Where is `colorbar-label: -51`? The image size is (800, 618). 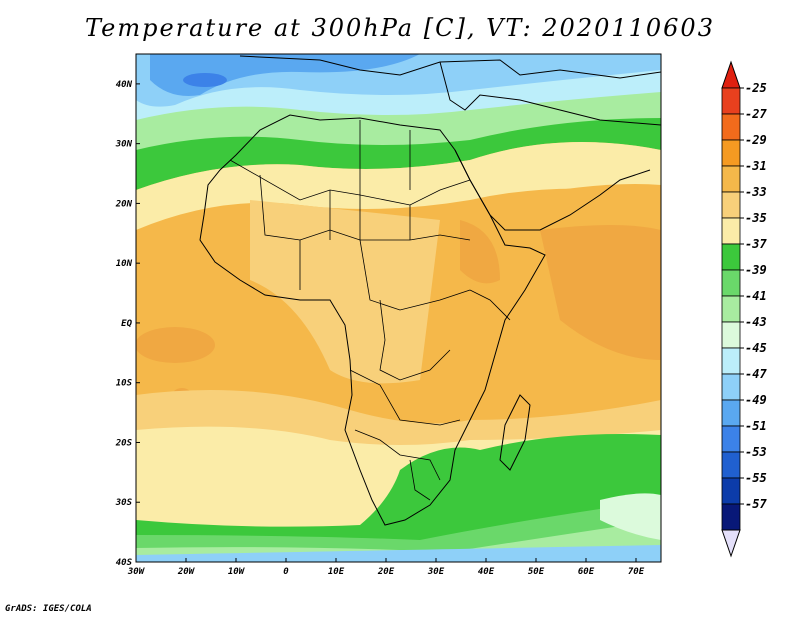 colorbar-label: -51 is located at coordinates (756, 426).